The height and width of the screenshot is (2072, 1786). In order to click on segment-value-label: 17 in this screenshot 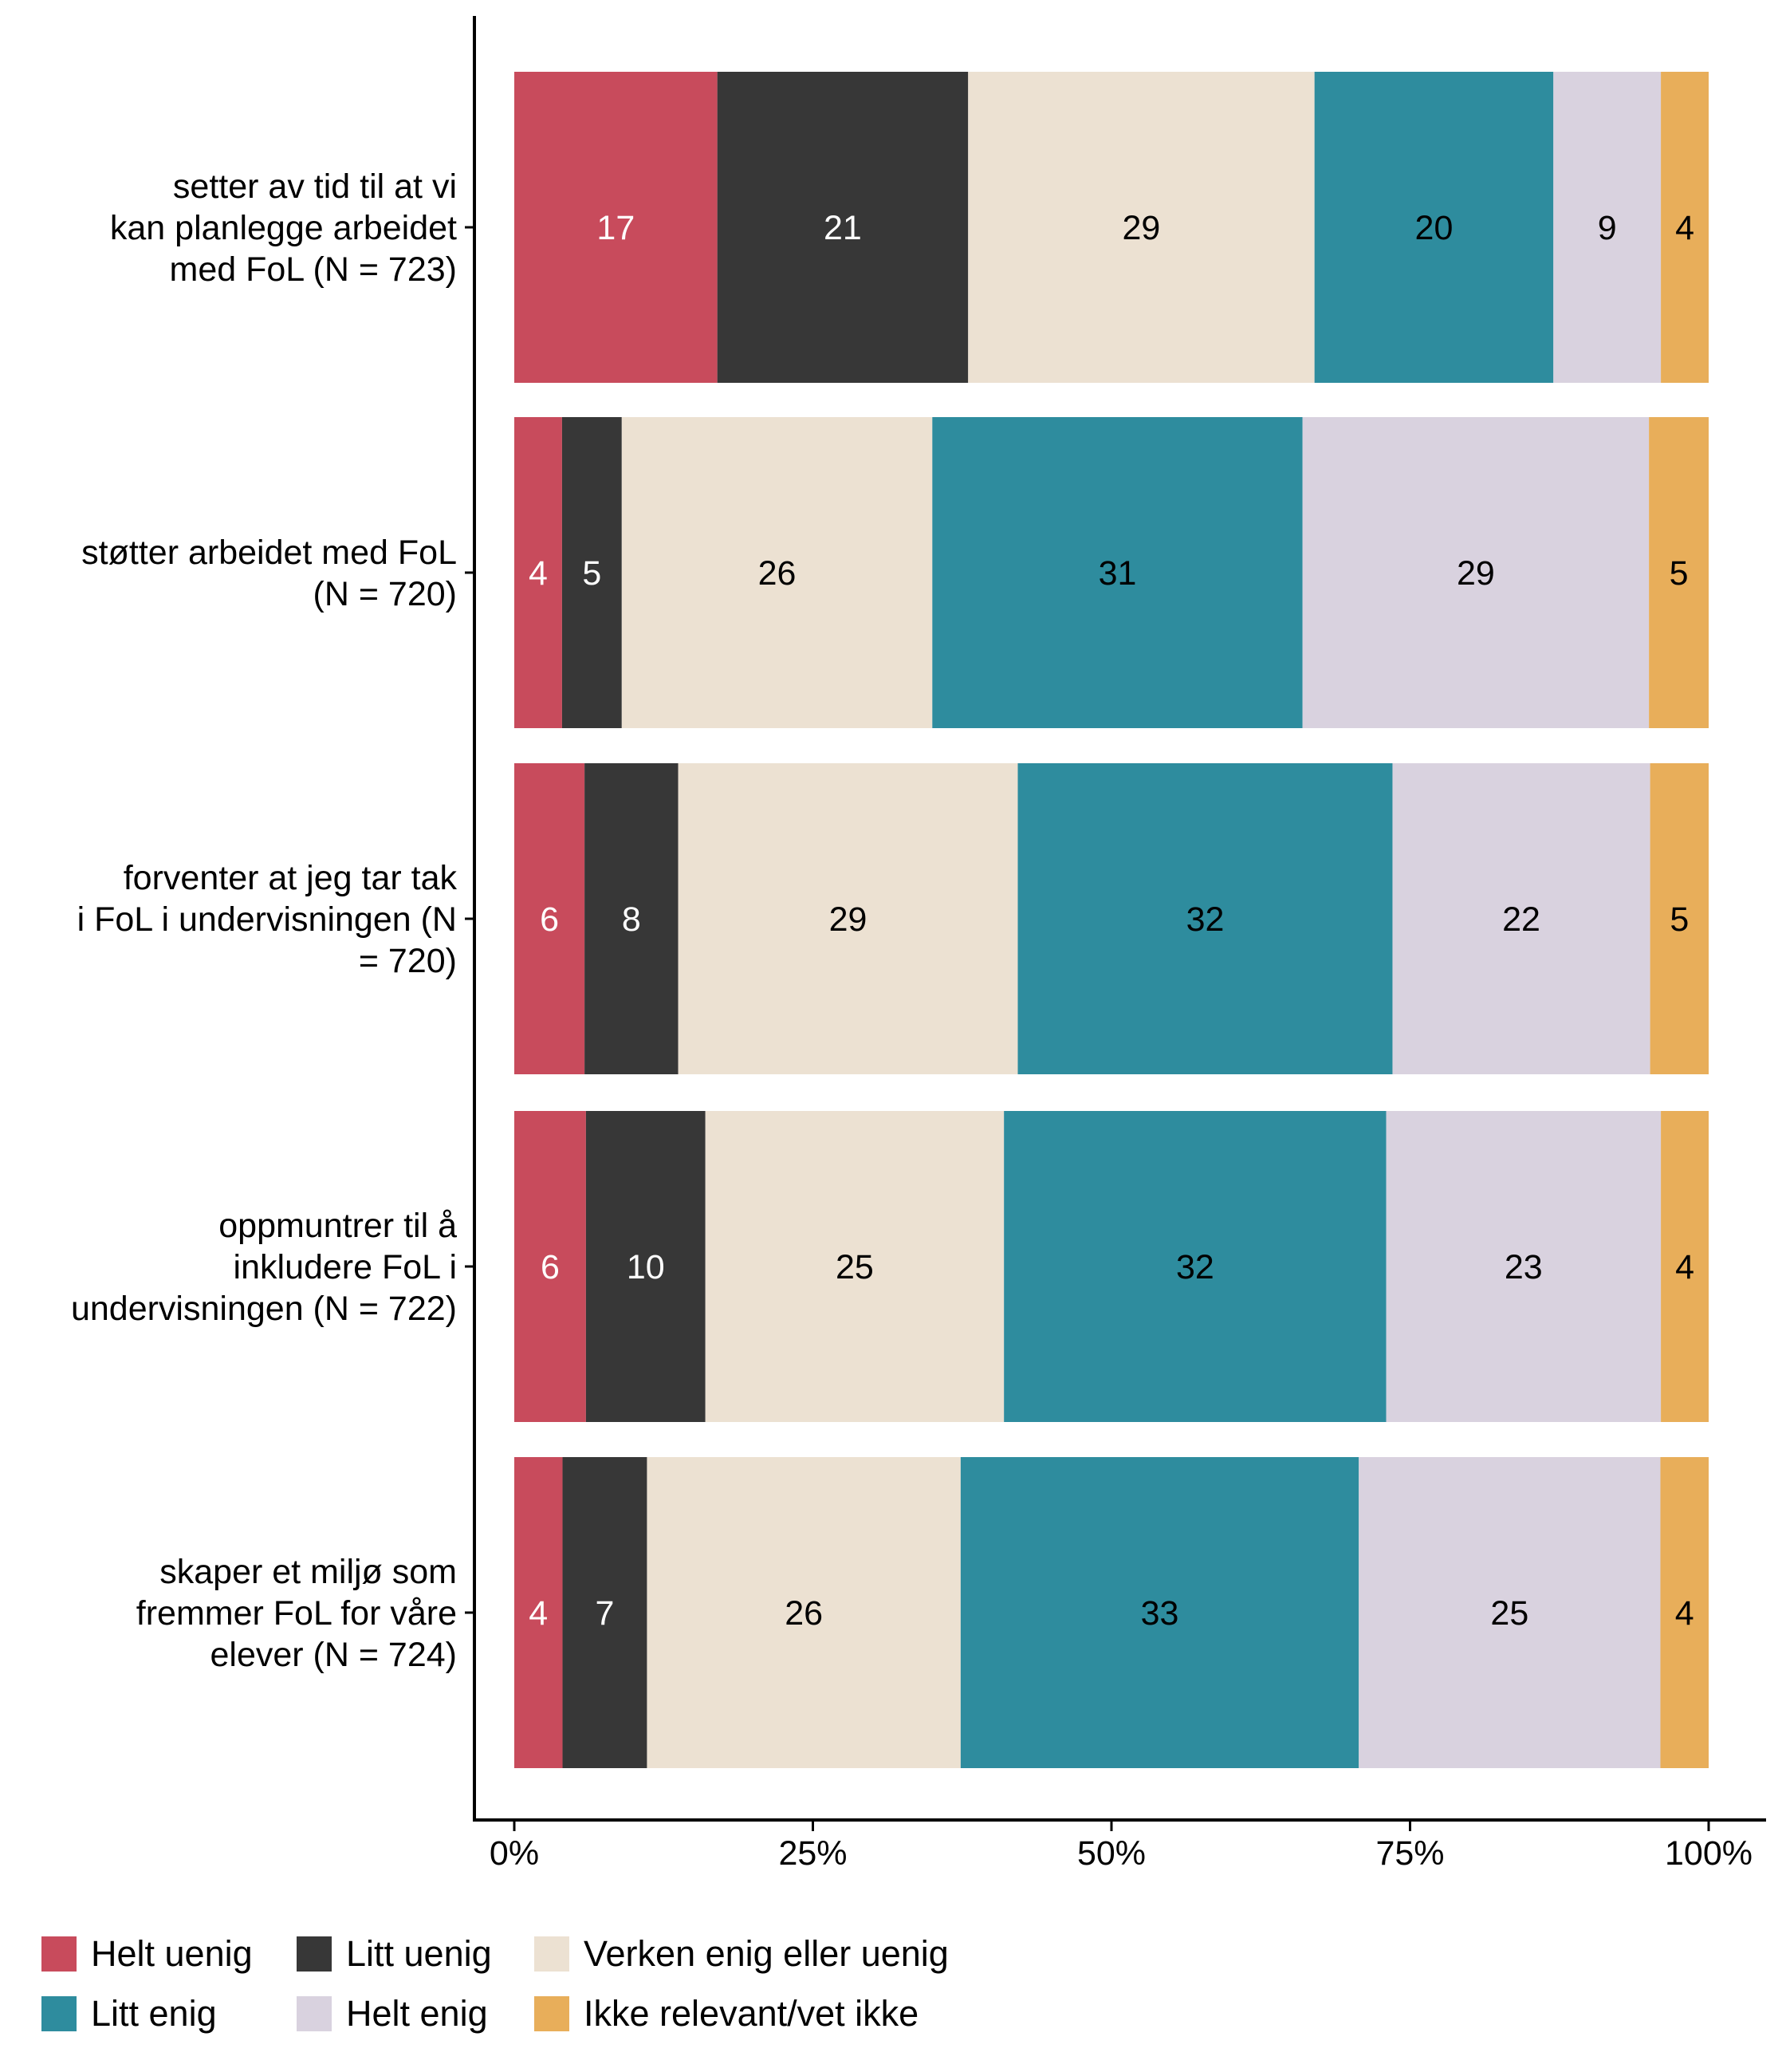, I will do `click(615, 228)`.